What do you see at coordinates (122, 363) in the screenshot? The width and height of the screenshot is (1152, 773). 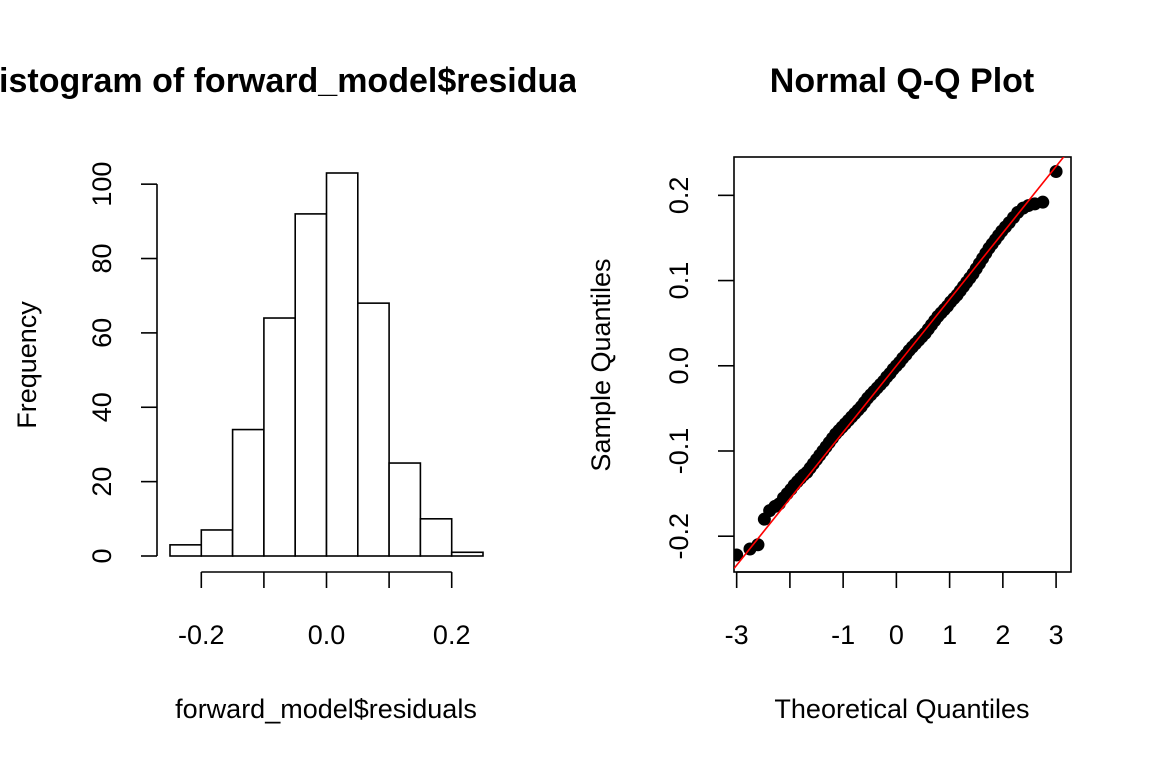 I see `histogram-y-axis: 0 20 40 60 80 100` at bounding box center [122, 363].